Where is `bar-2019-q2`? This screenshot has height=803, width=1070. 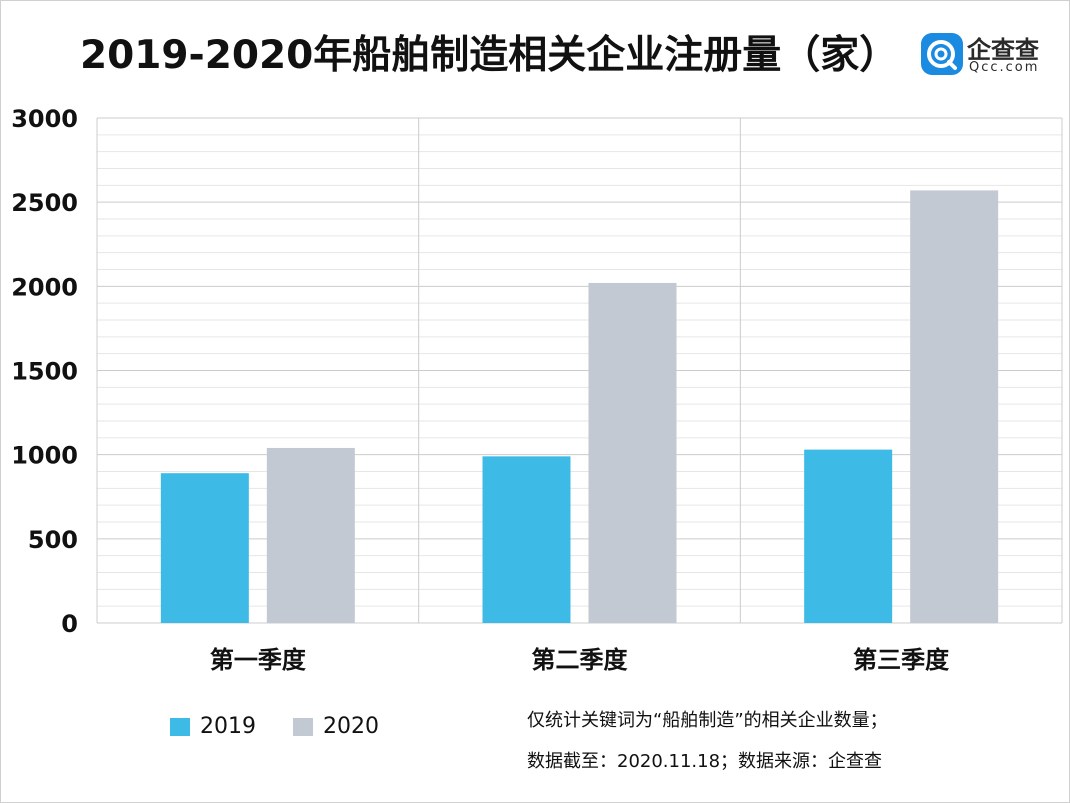
bar-2019-q2 is located at coordinates (526, 539).